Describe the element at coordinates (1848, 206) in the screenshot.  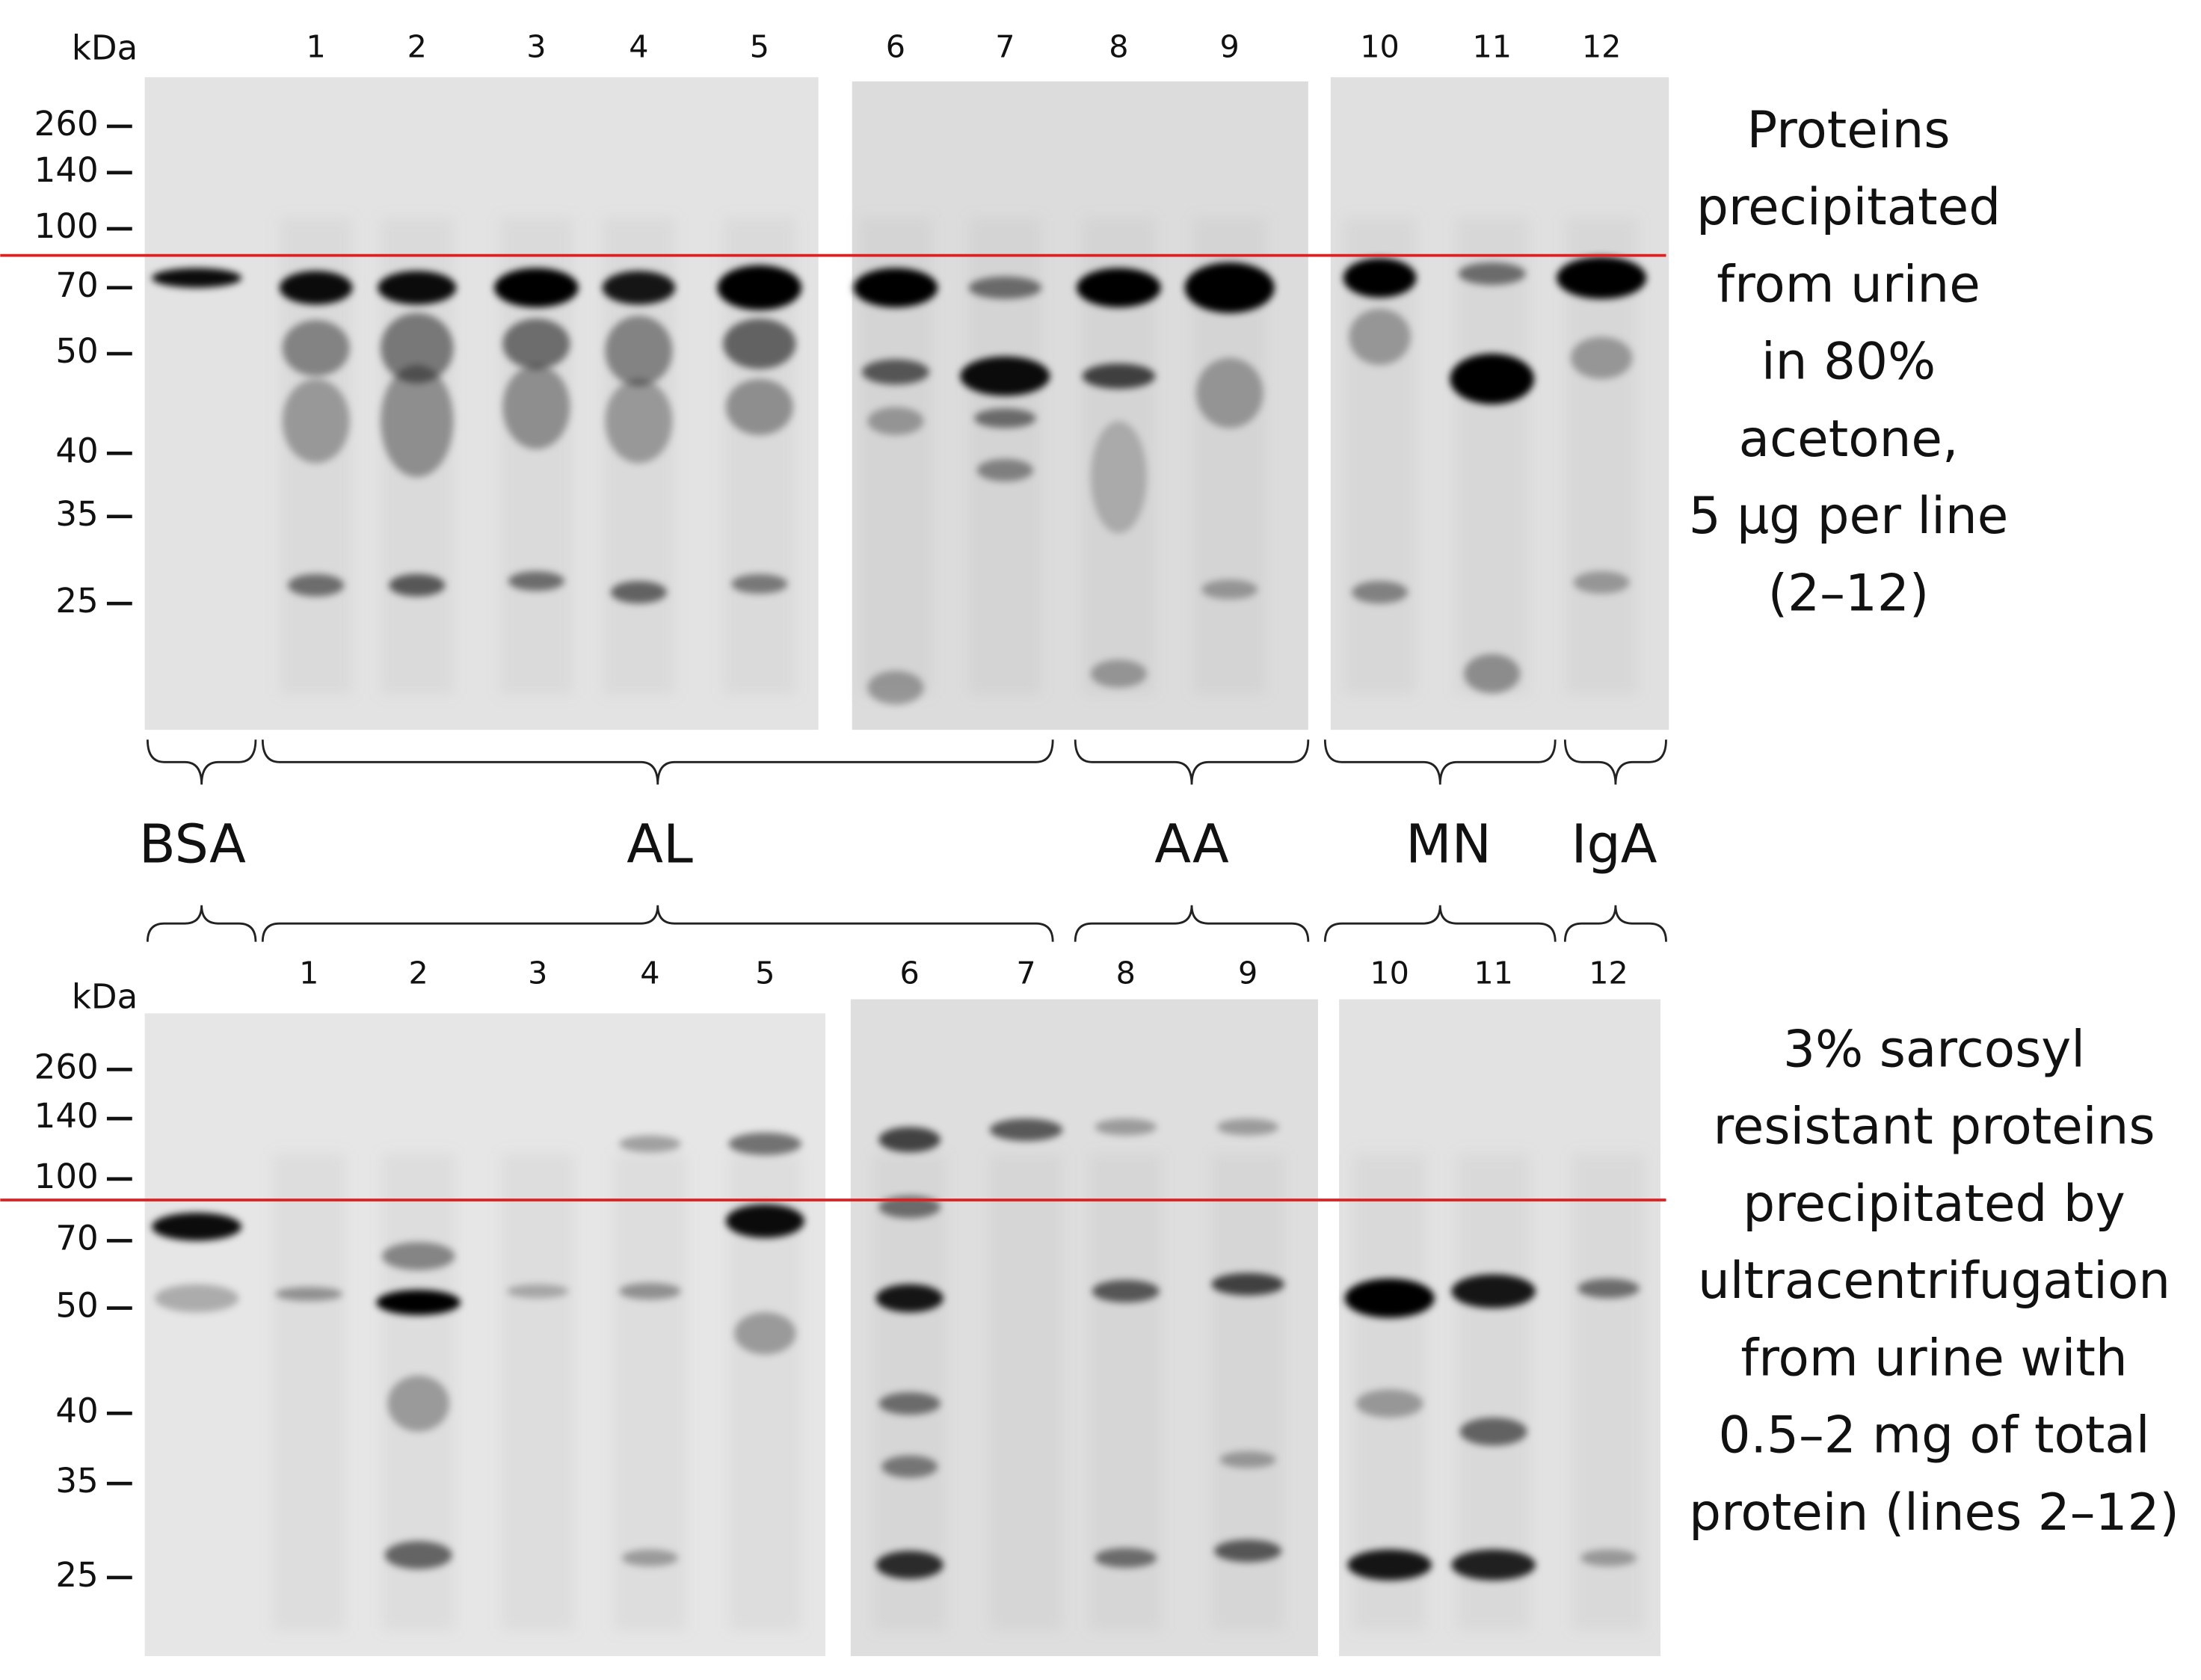
I see `caption-line: precipitated` at that location.